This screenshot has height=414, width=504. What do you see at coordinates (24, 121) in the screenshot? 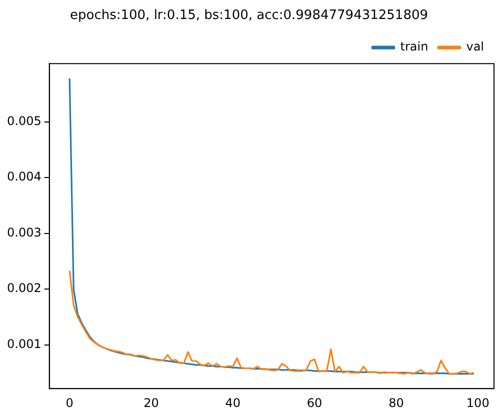
I see `y-tick-label: 0.005` at bounding box center [24, 121].